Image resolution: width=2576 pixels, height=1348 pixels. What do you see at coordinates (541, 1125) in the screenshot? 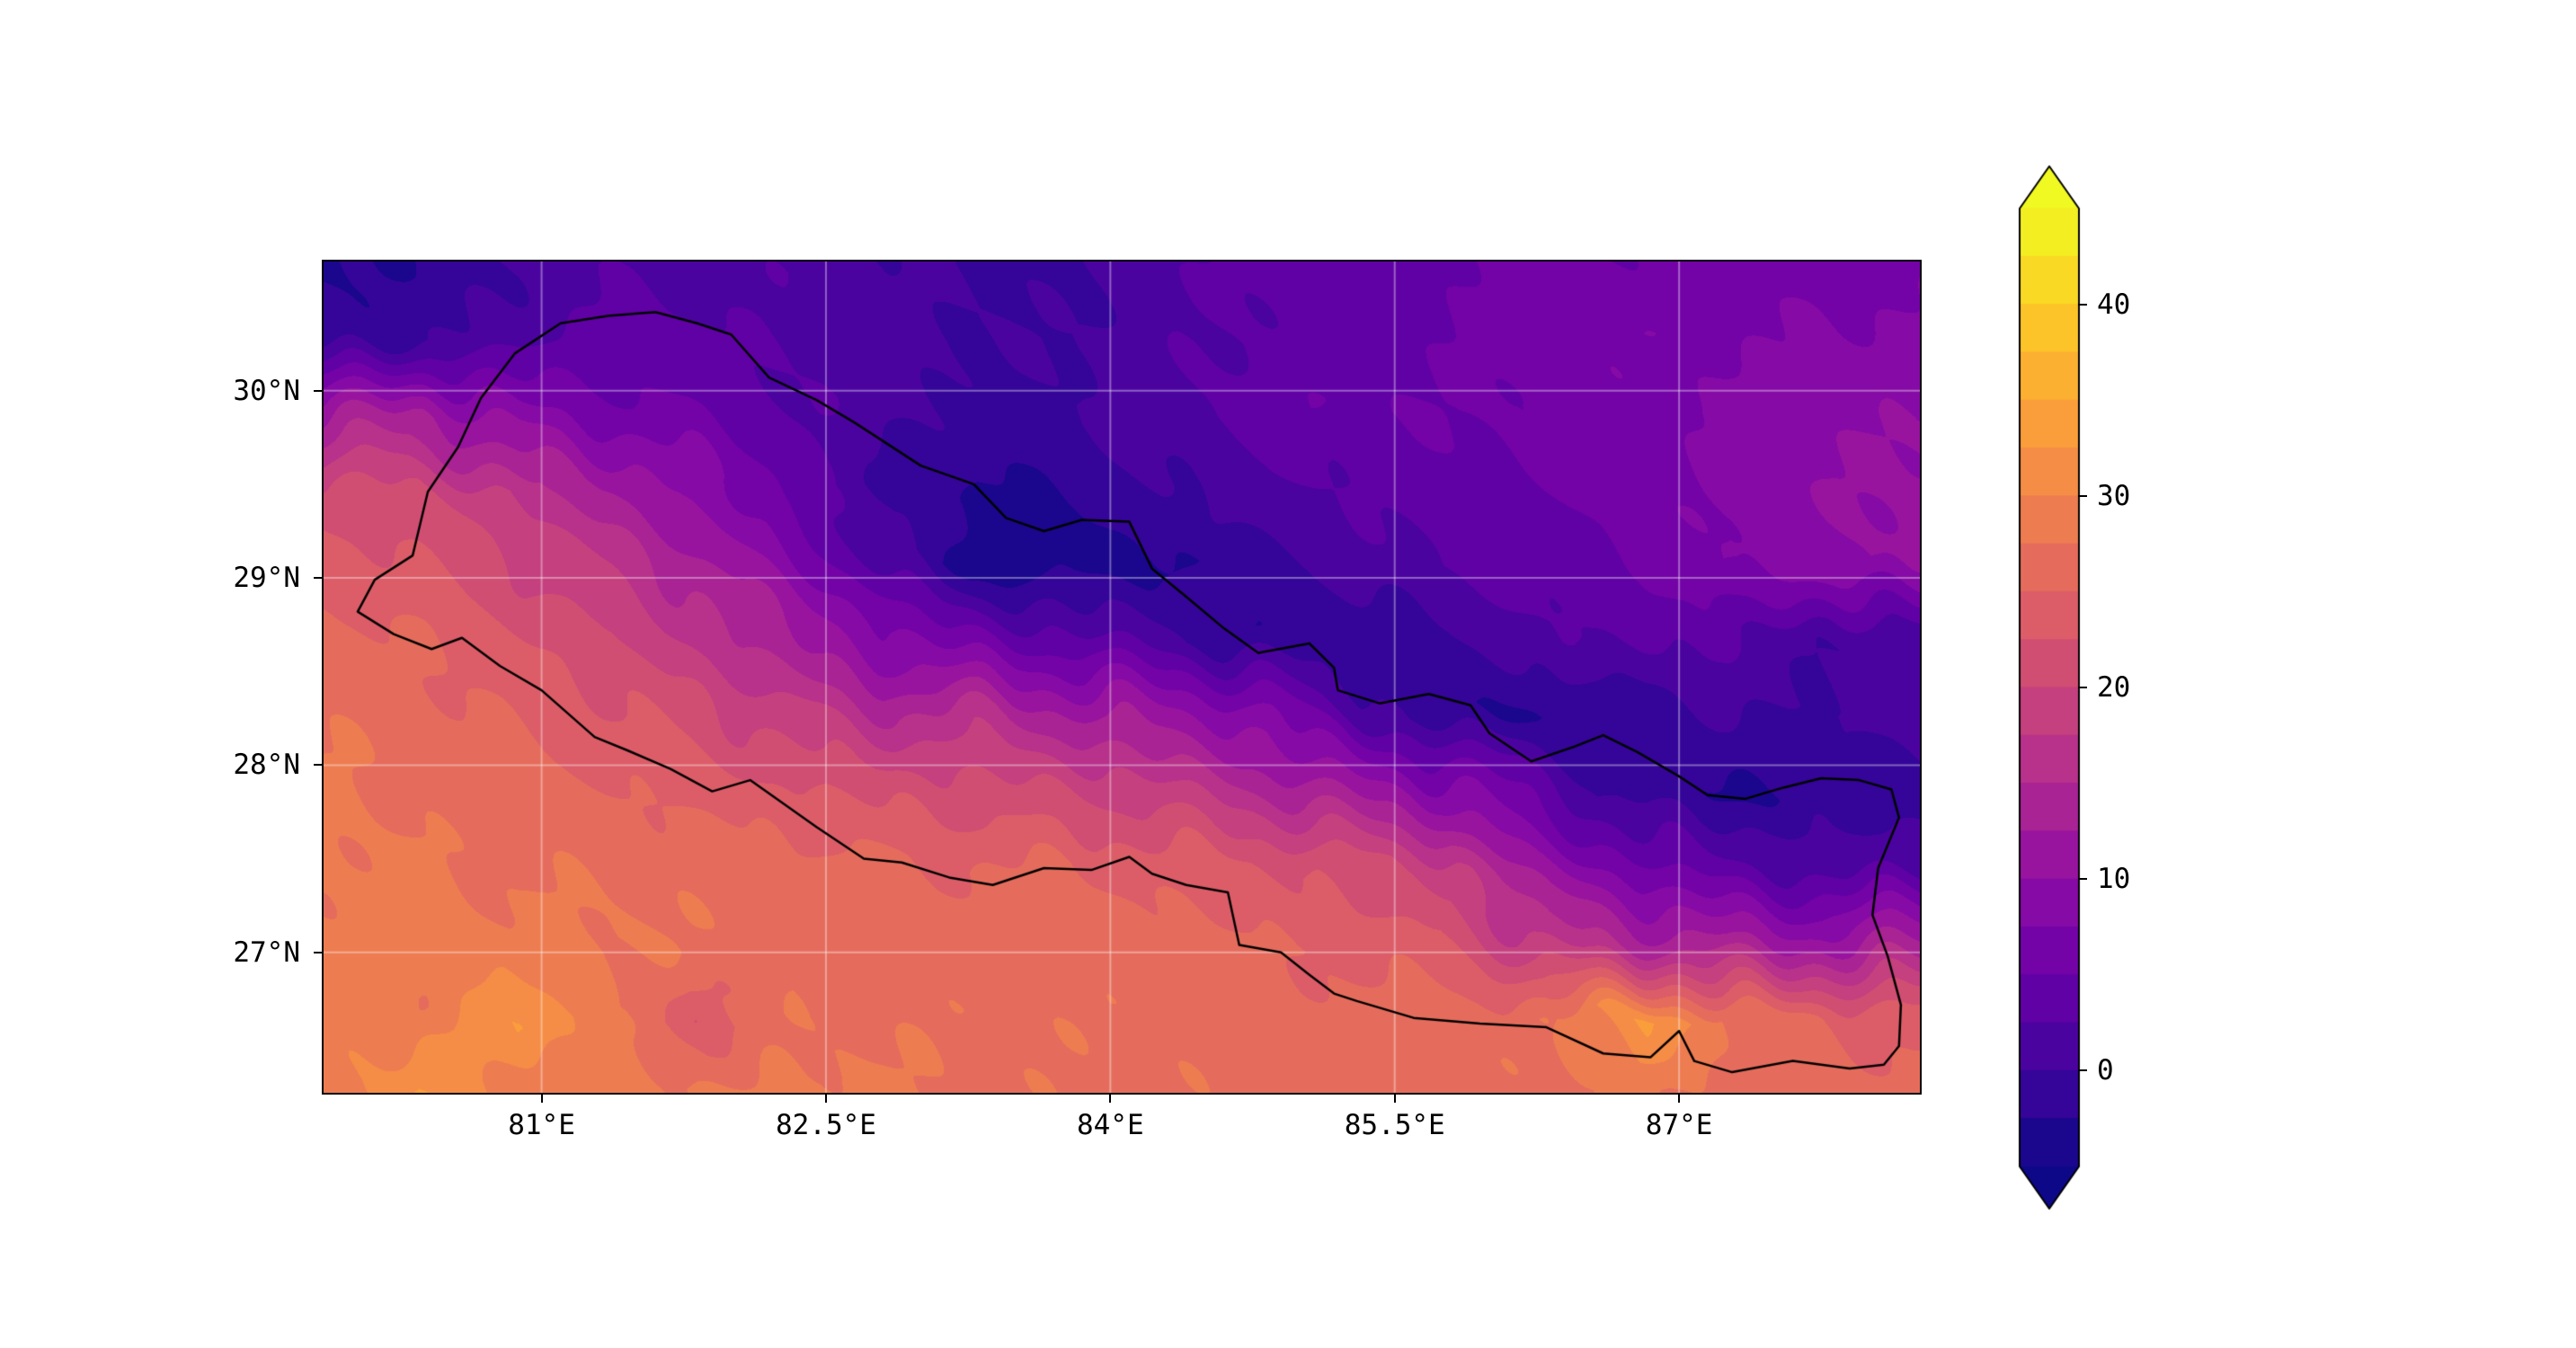
I see `x-tick-label: 81°E` at bounding box center [541, 1125].